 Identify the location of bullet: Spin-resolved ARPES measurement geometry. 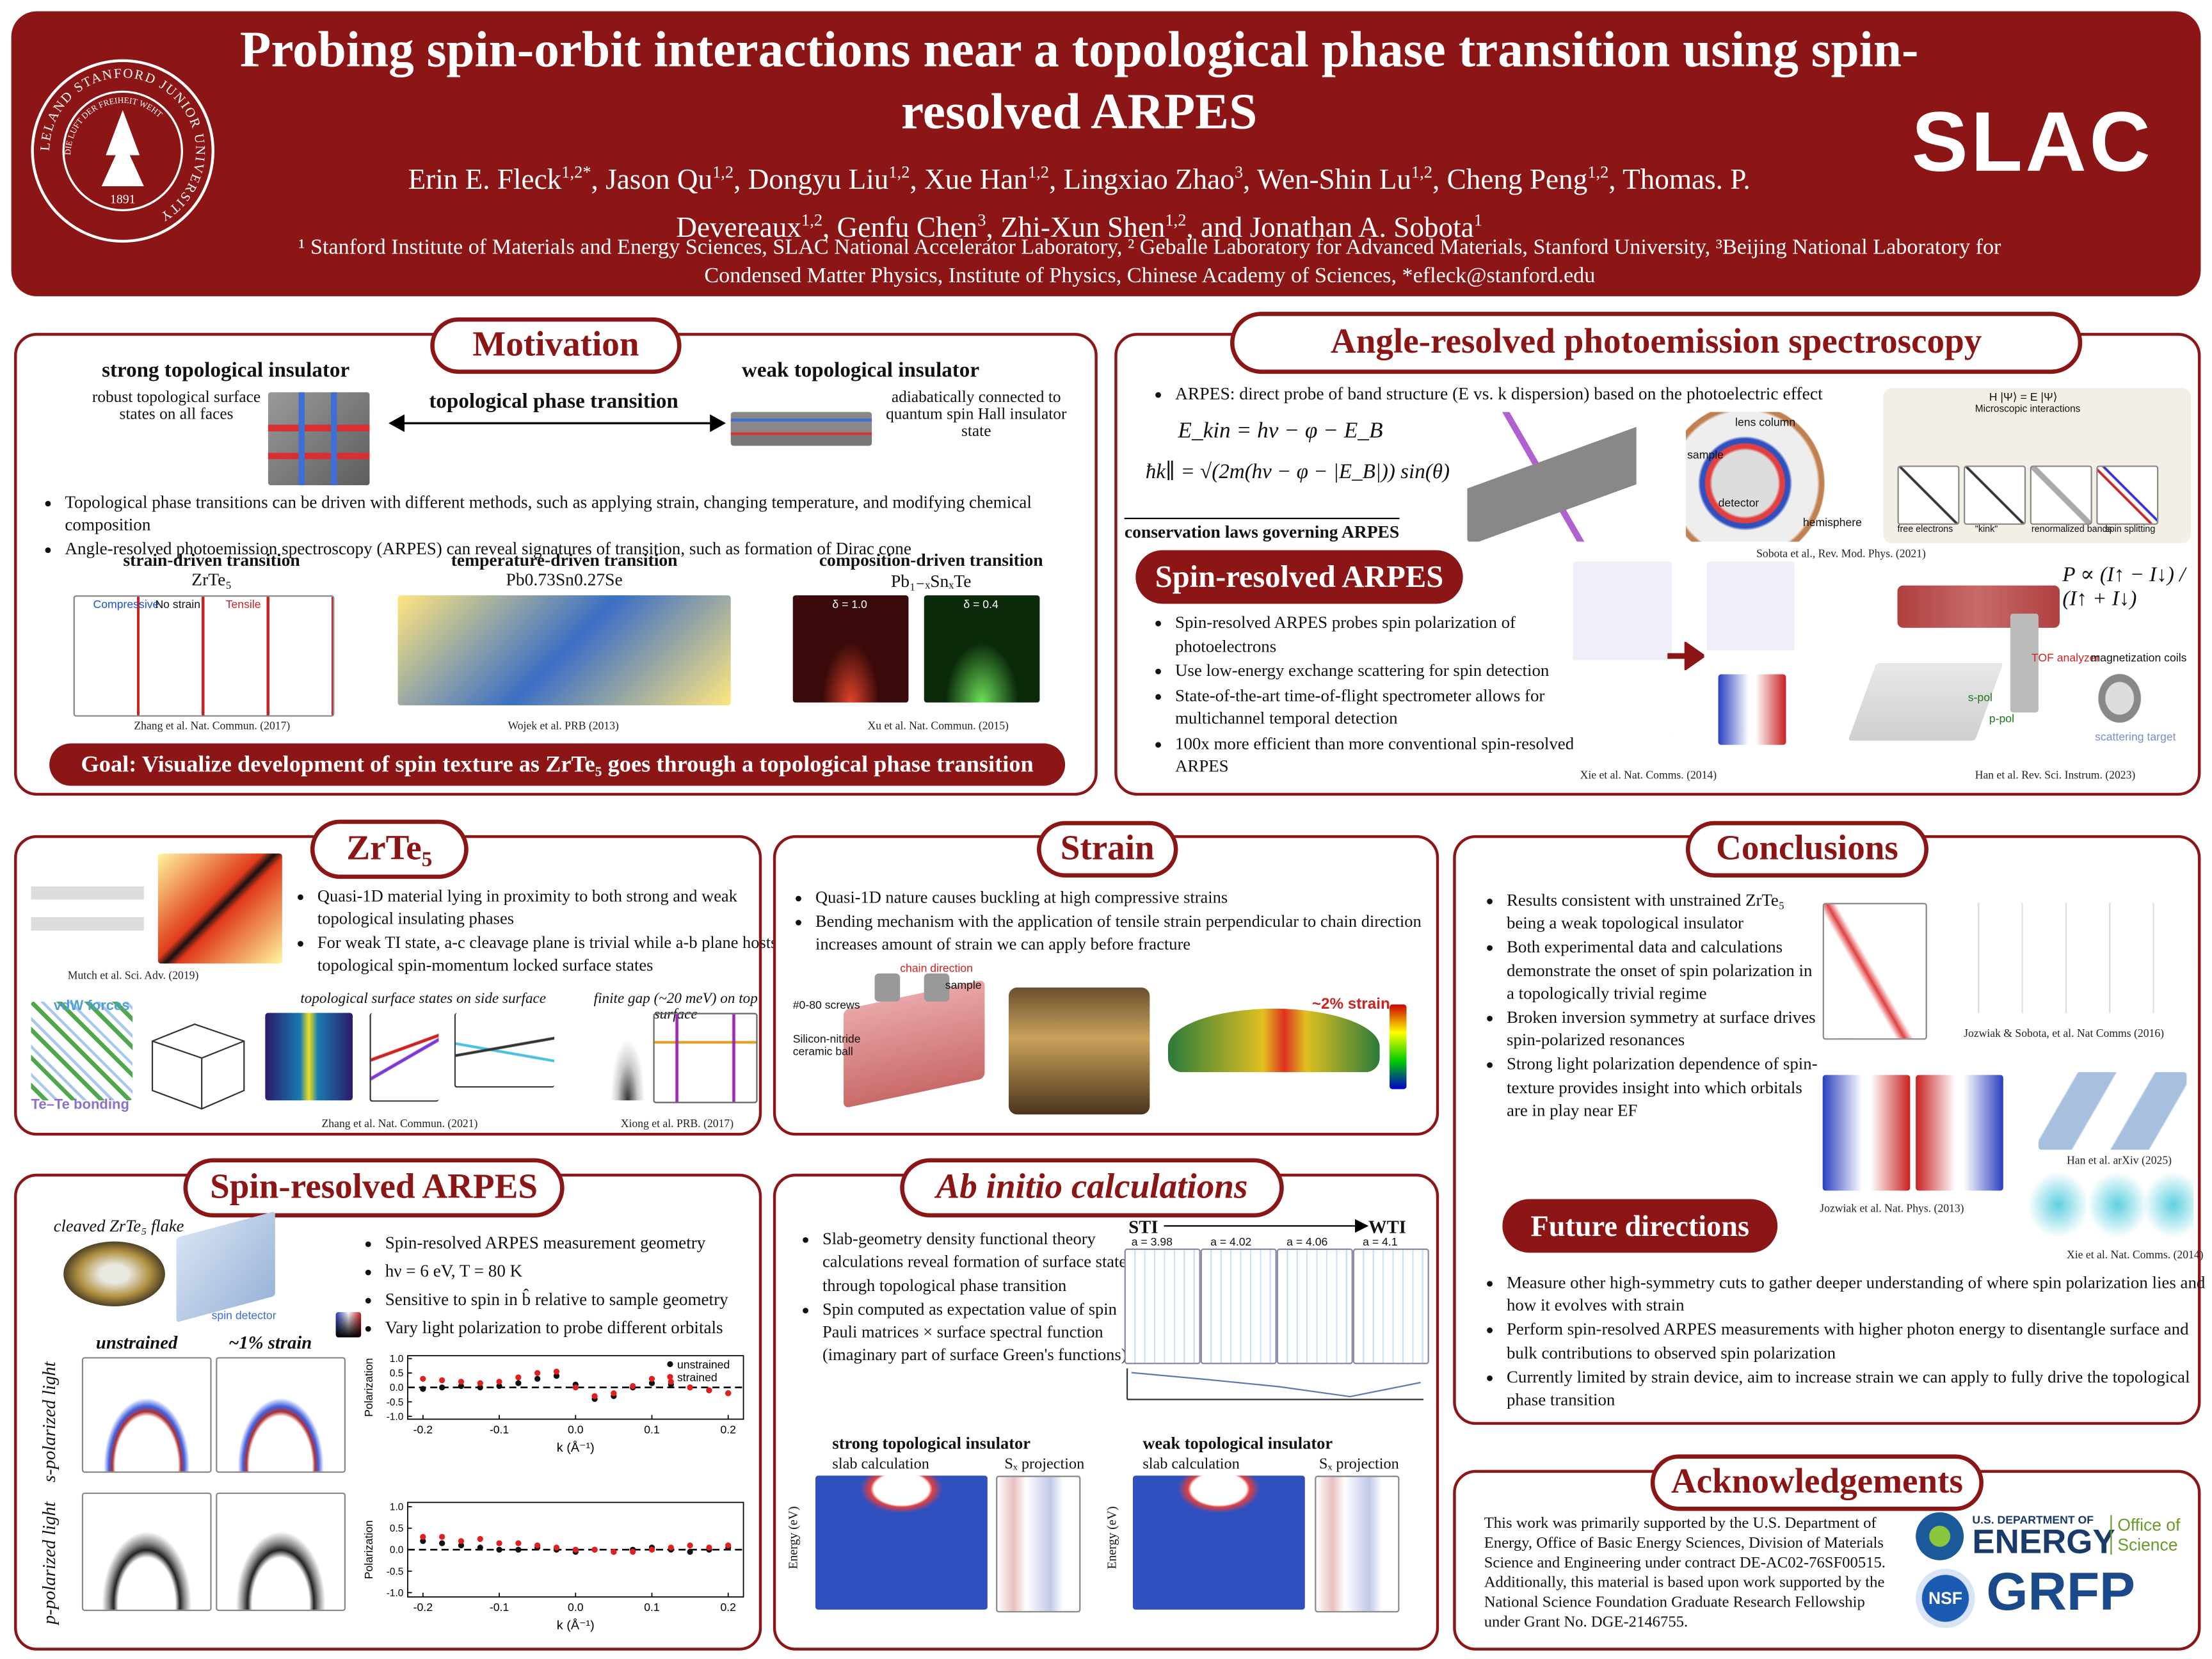
(582, 1243).